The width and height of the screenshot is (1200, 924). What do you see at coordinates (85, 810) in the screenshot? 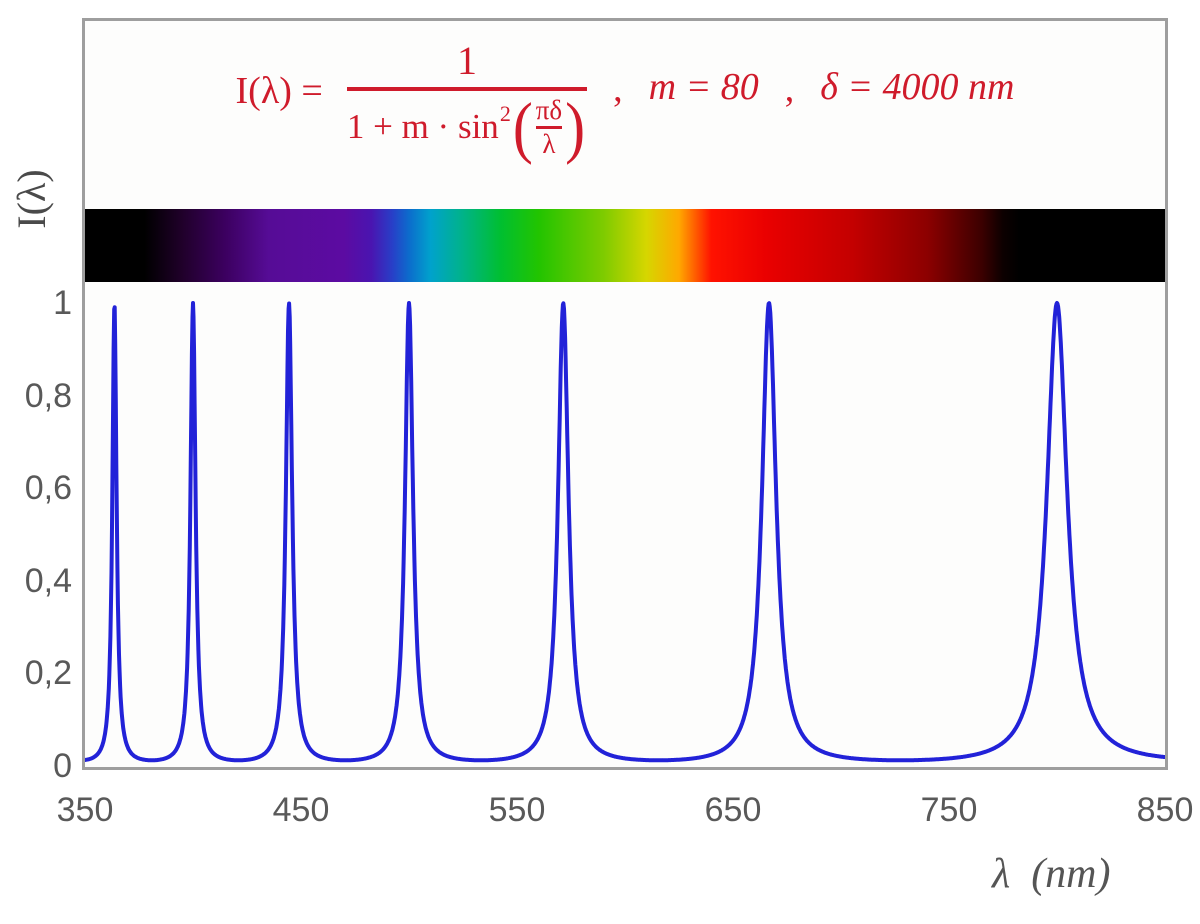
I see `x-tick-350: 350` at bounding box center [85, 810].